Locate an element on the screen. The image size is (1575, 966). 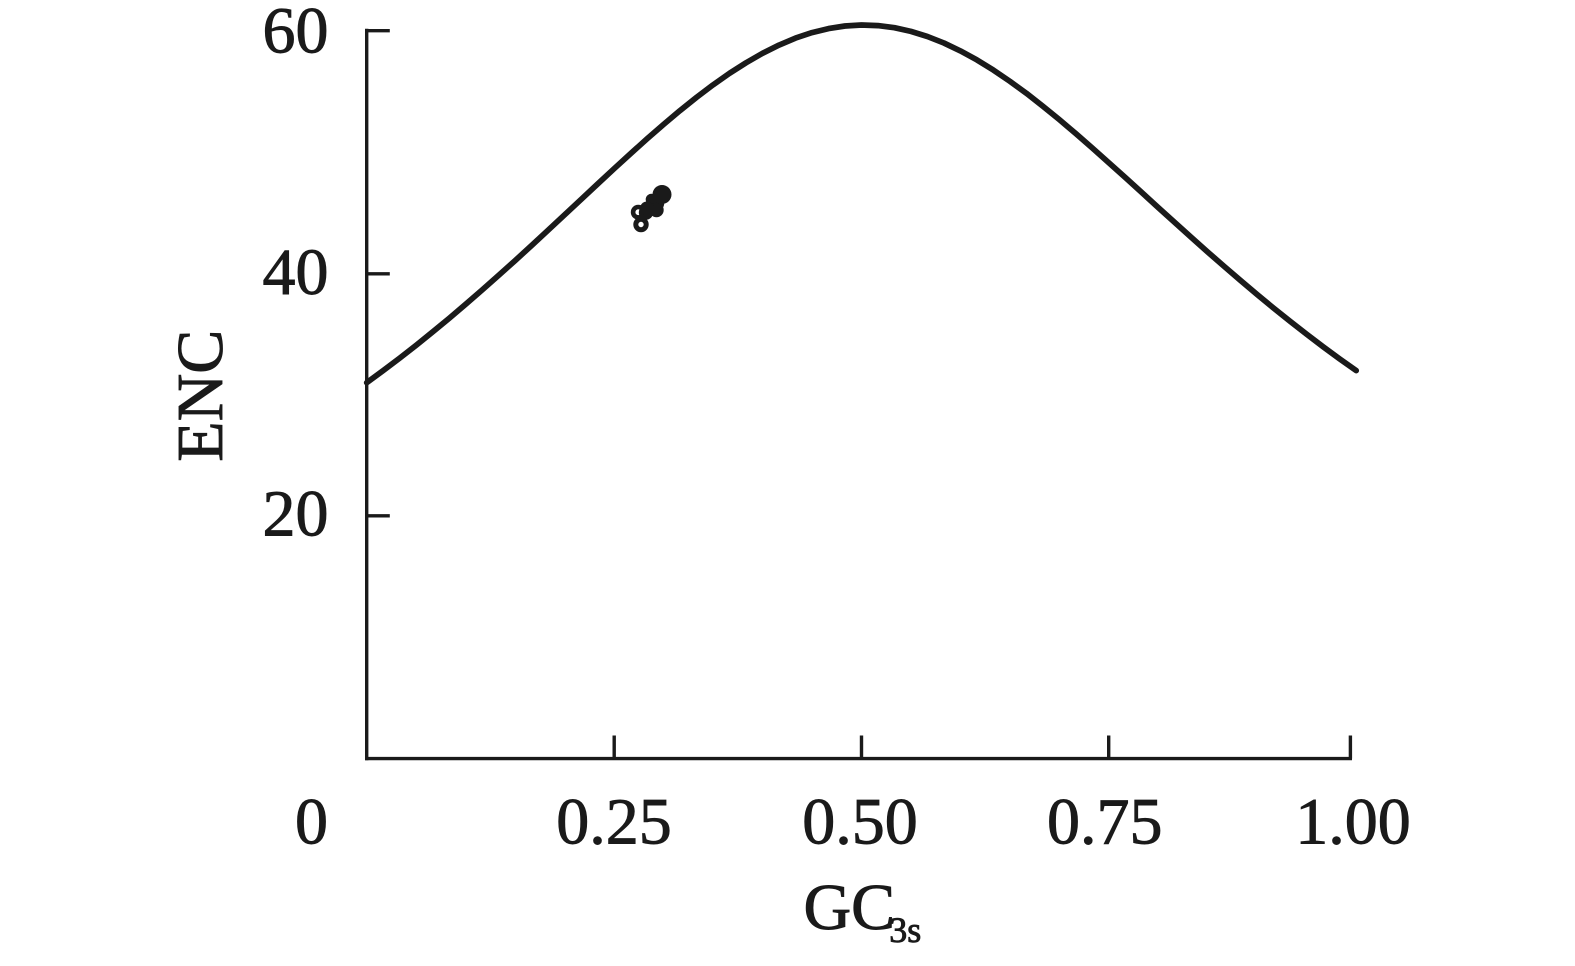
svg-text: 0.25 is located at coordinates (614, 822).